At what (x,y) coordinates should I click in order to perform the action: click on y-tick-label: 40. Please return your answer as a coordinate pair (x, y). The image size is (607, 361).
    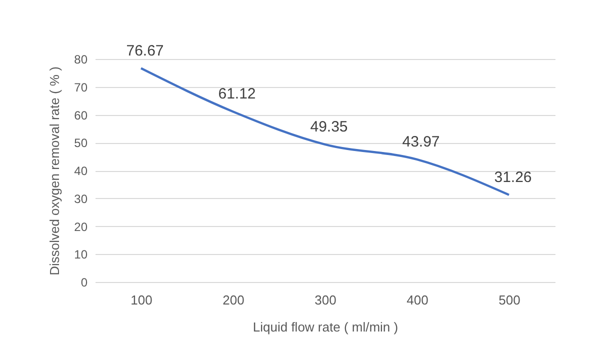
    Looking at the image, I should click on (81, 171).